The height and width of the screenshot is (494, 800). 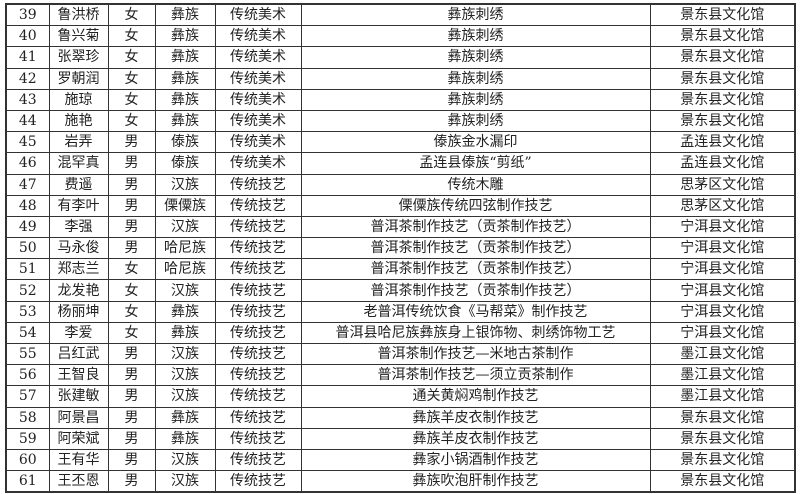 What do you see at coordinates (27, 417) in the screenshot?
I see `cell-number: 58` at bounding box center [27, 417].